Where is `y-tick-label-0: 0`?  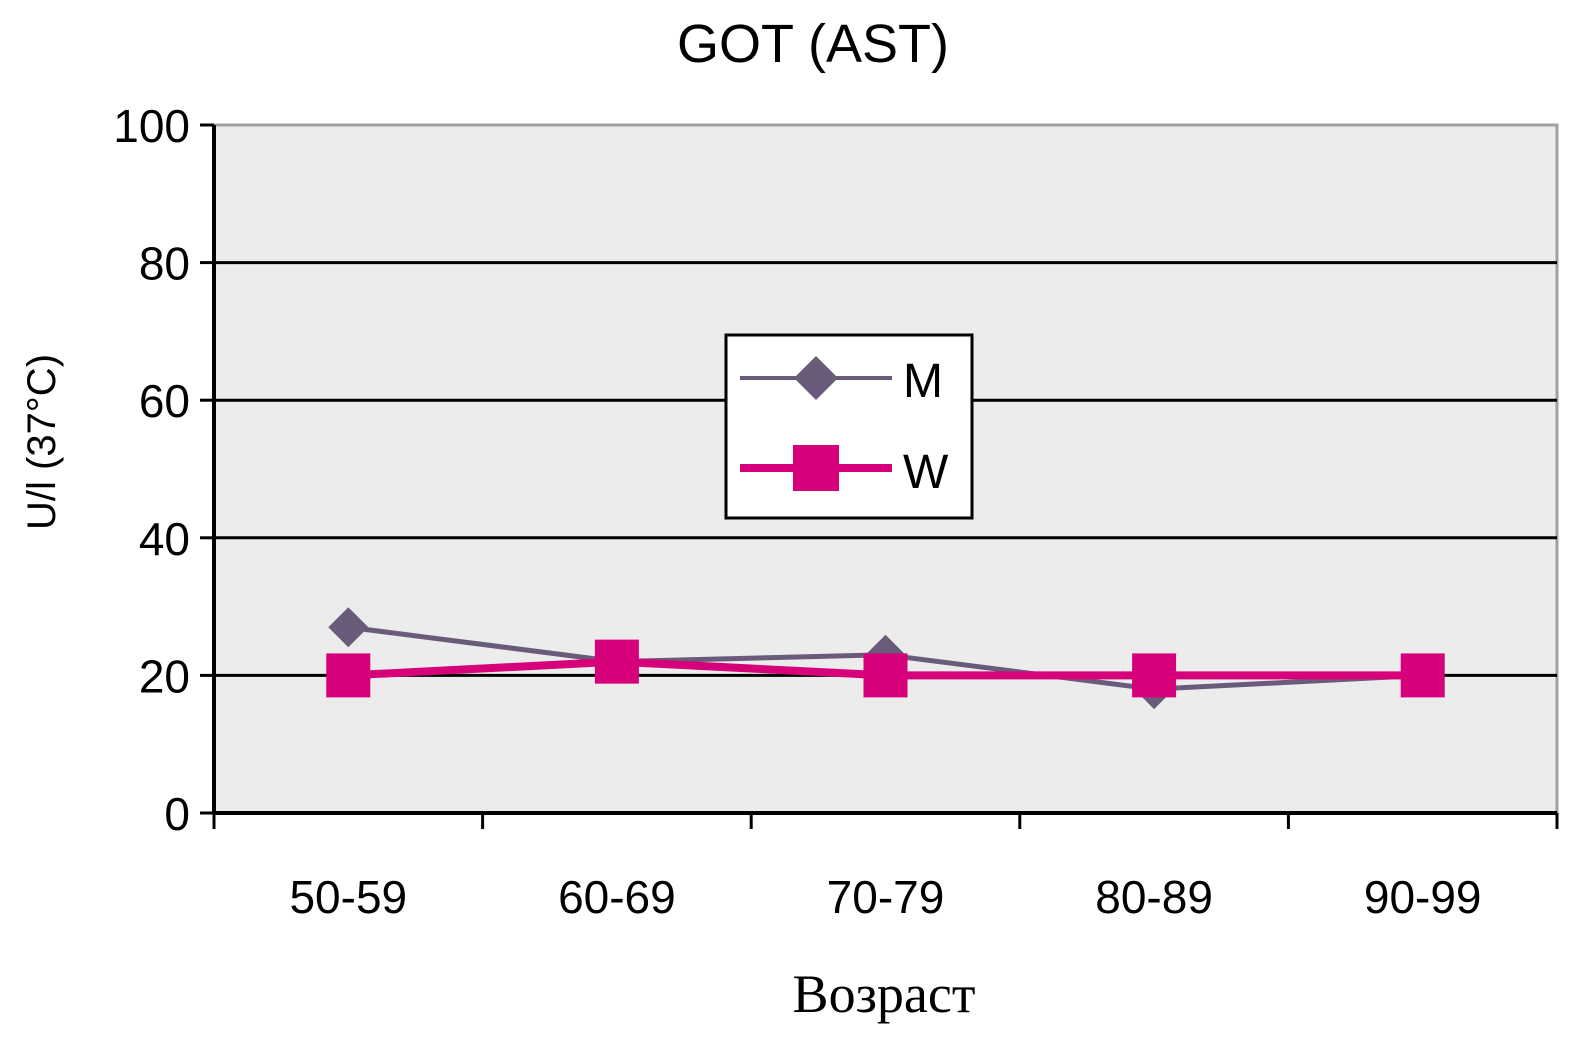 y-tick-label-0: 0 is located at coordinates (177, 814).